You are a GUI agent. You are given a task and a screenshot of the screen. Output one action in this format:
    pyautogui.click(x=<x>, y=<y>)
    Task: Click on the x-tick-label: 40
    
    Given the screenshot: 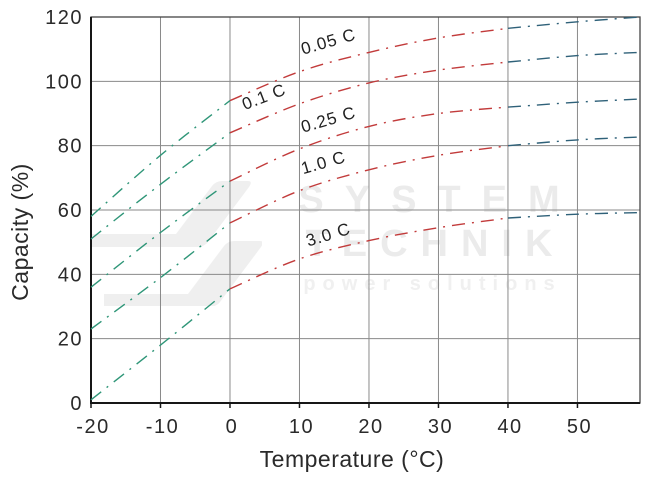 What is the action you would take?
    pyautogui.click(x=509, y=427)
    